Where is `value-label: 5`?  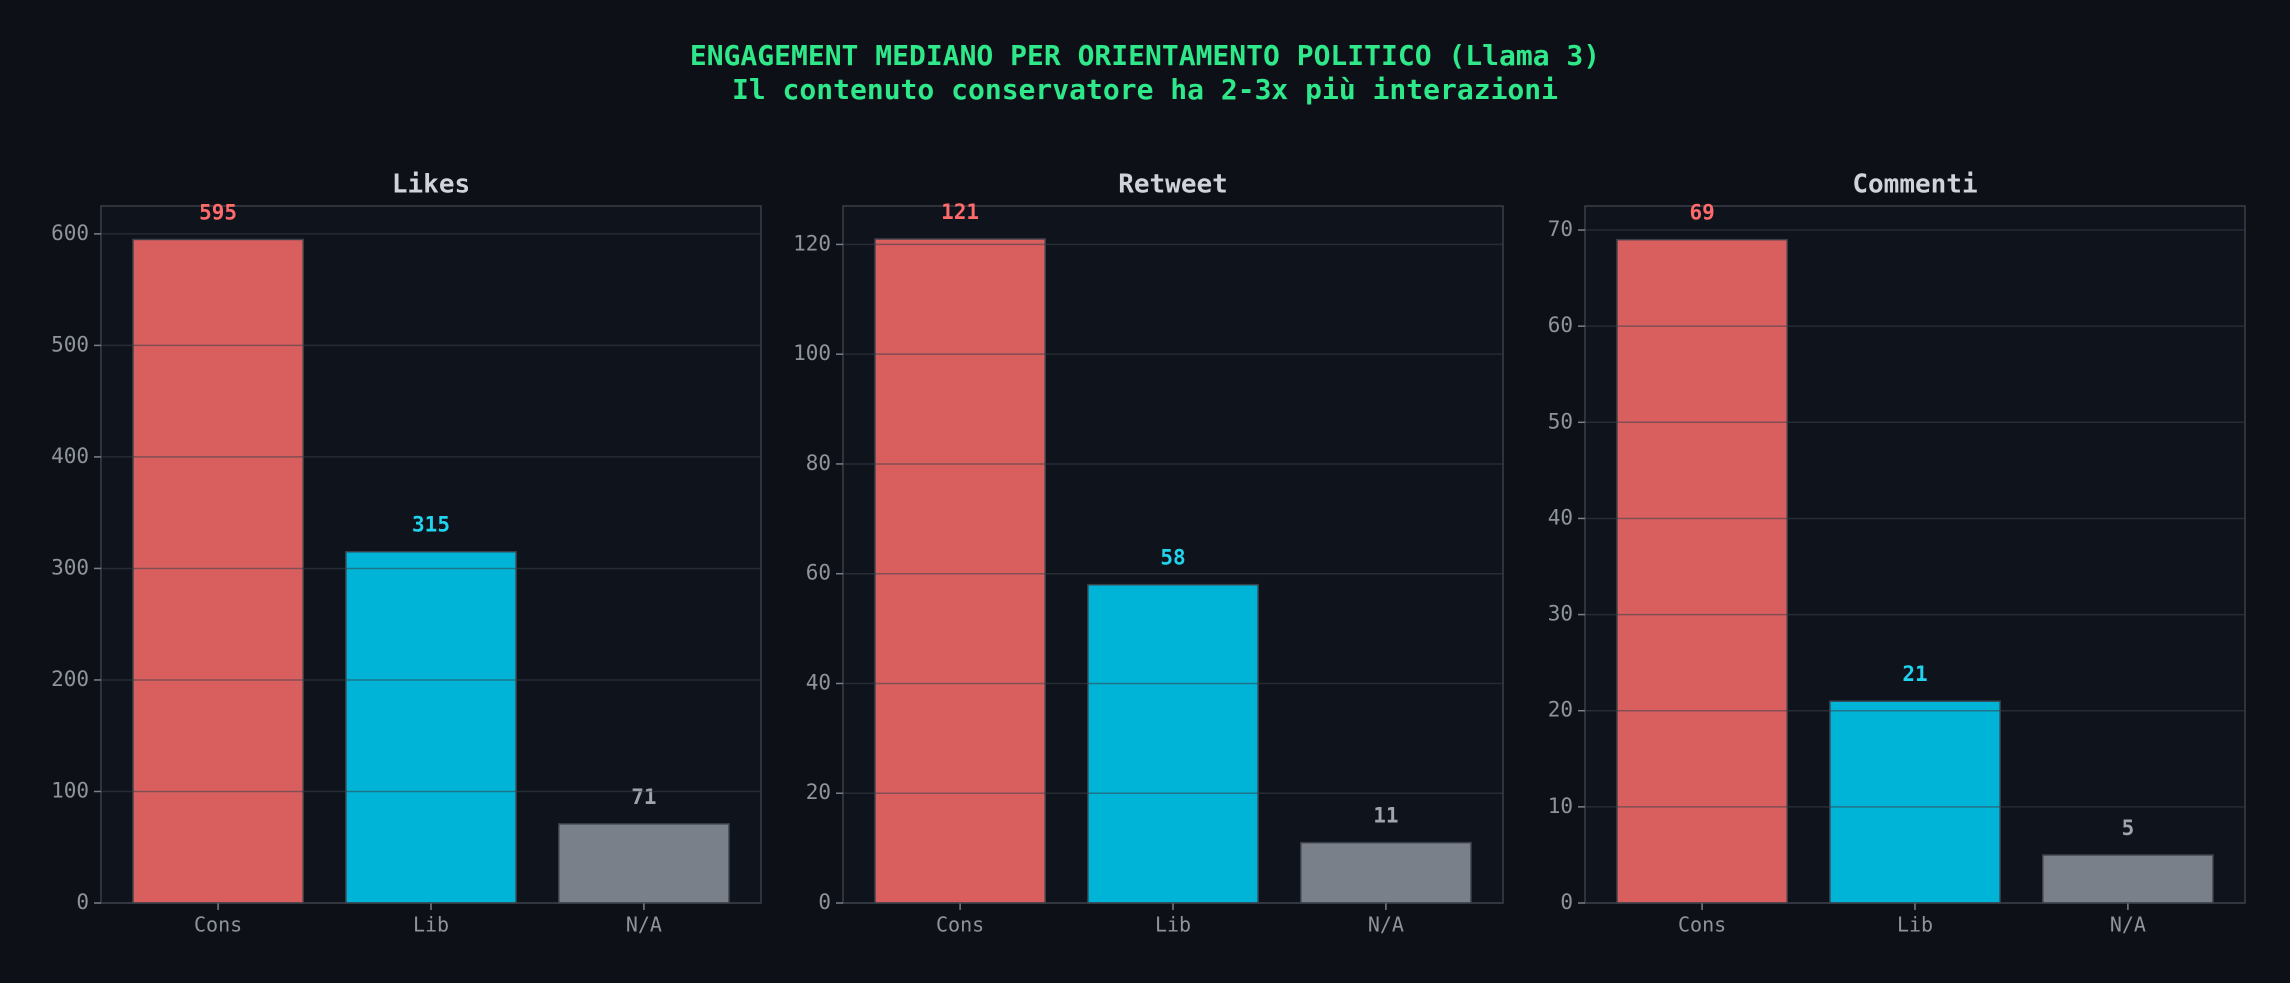
value-label: 5 is located at coordinates (2128, 828).